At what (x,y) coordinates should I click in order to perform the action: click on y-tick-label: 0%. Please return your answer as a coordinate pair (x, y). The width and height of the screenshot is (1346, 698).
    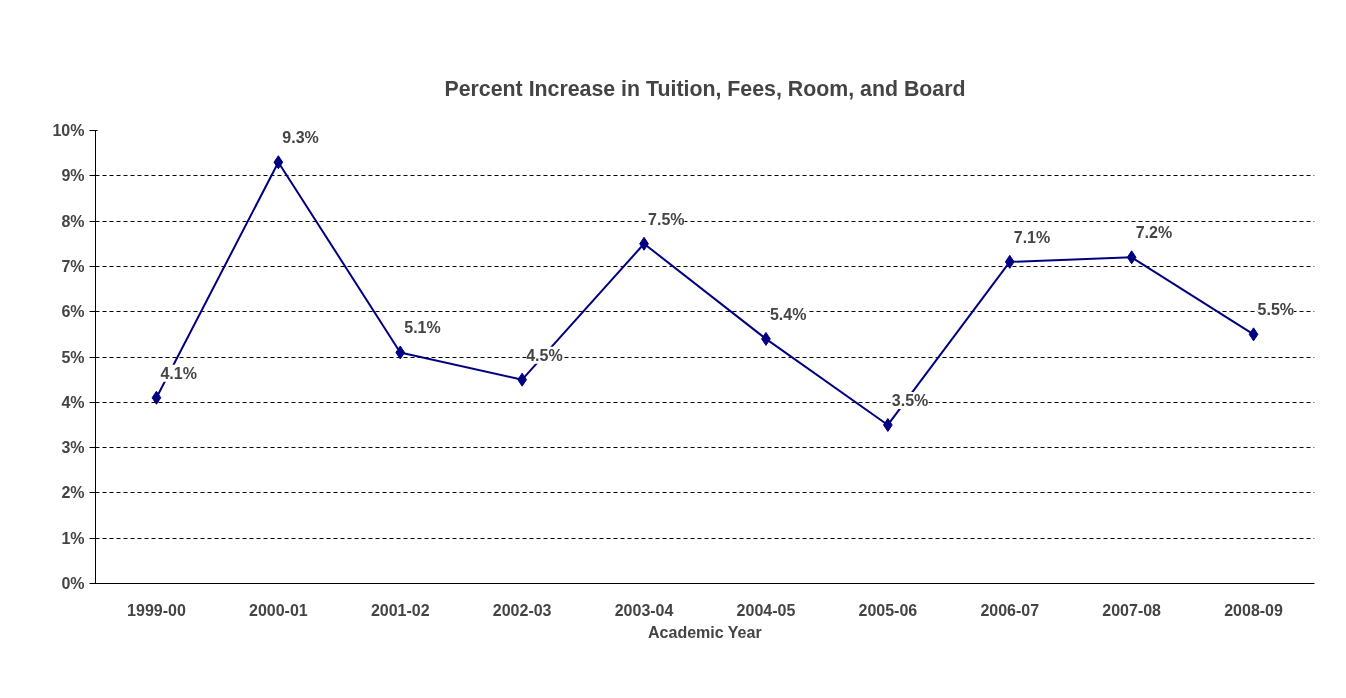
    Looking at the image, I should click on (73, 583).